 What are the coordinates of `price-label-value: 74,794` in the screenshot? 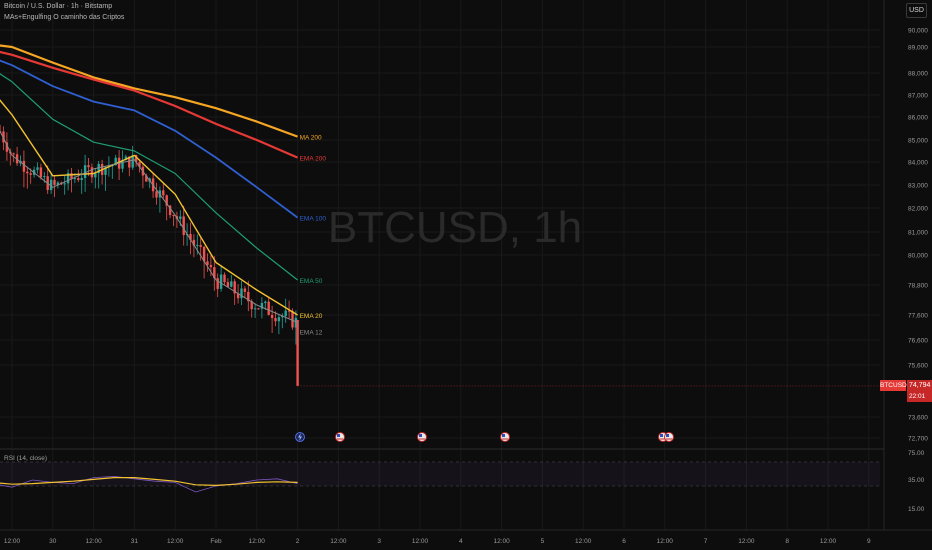 It's located at (919, 385).